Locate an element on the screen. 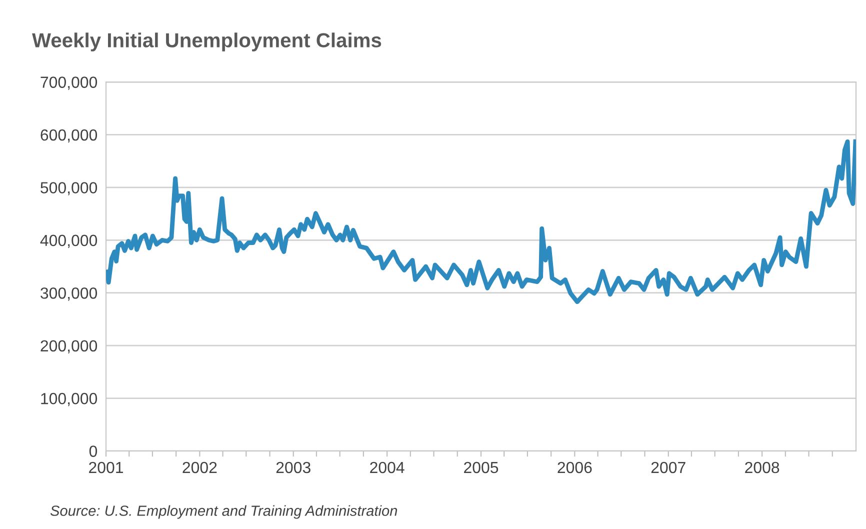 Image resolution: width=866 pixels, height=529 pixels. x-tick-label: 2001 is located at coordinates (106, 468).